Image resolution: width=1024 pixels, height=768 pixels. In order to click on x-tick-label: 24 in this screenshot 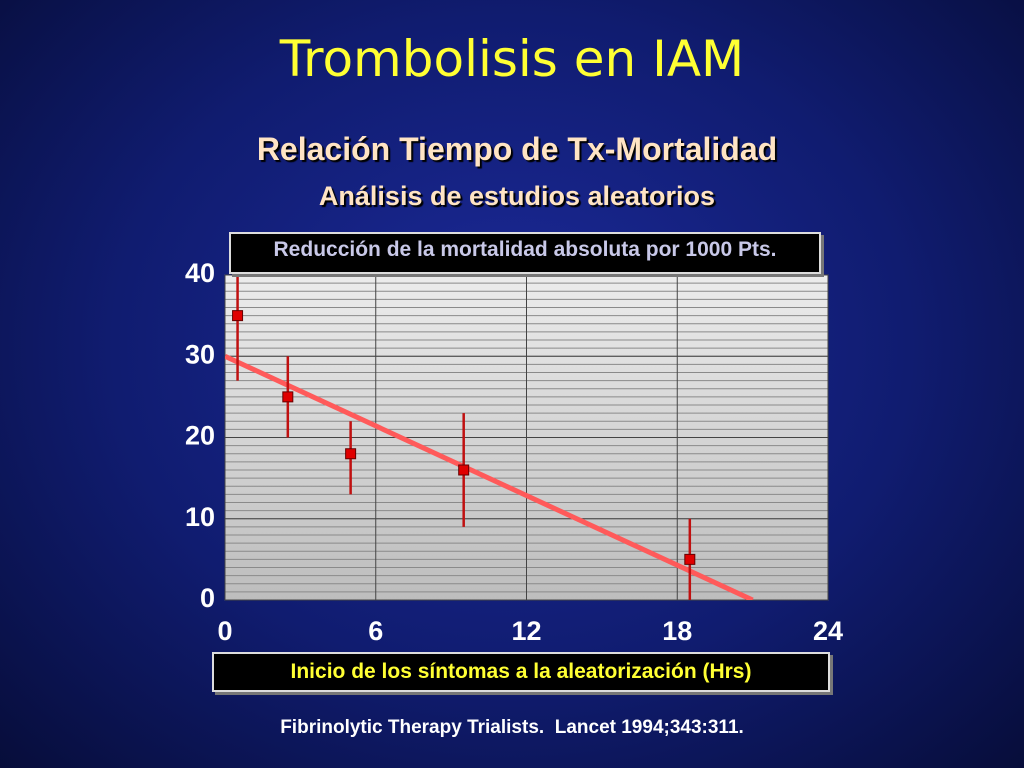, I will do `click(828, 631)`.